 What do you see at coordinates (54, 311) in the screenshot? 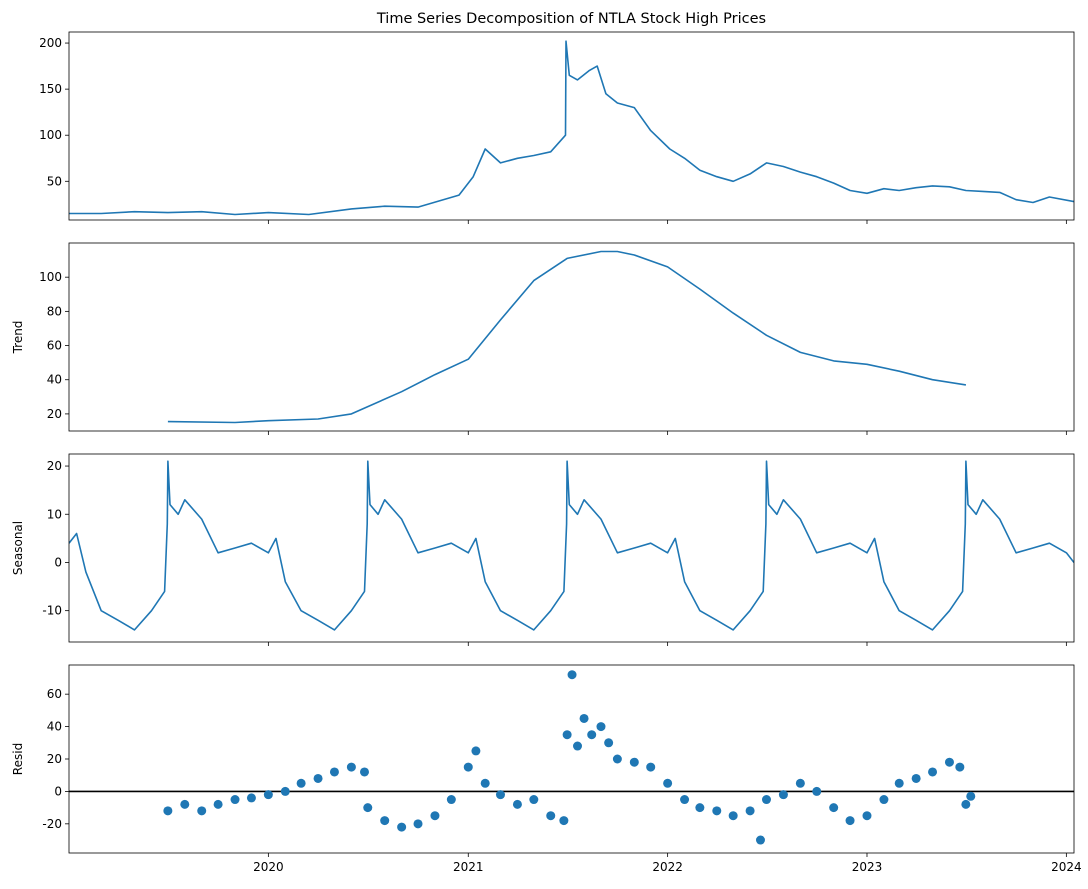
I see `y-tick-label-trend: 80` at bounding box center [54, 311].